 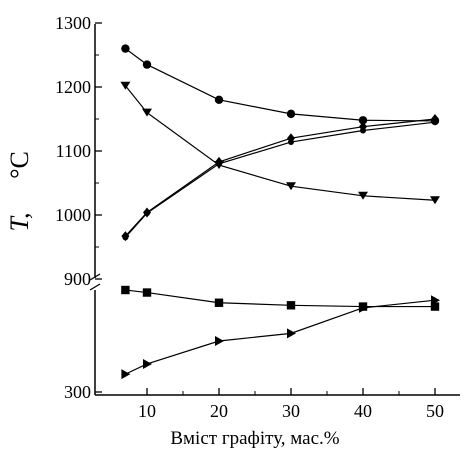 I want to click on y-tick-label: 300, so click(x=77, y=392).